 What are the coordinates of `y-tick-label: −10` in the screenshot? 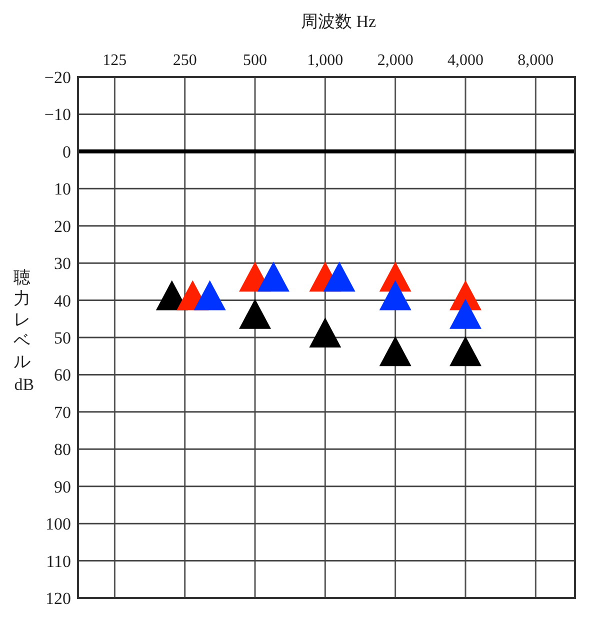 It's located at (57, 114).